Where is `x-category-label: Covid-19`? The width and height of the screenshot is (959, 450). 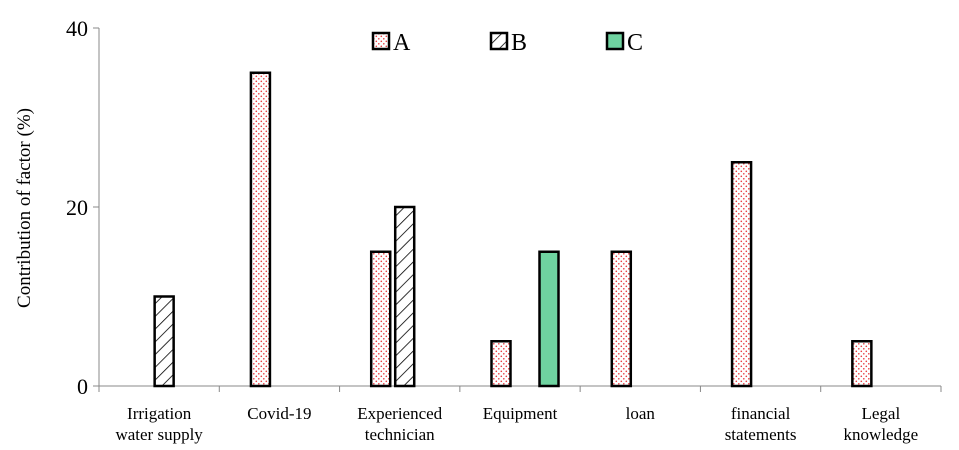 x-category-label: Covid-19 is located at coordinates (279, 413).